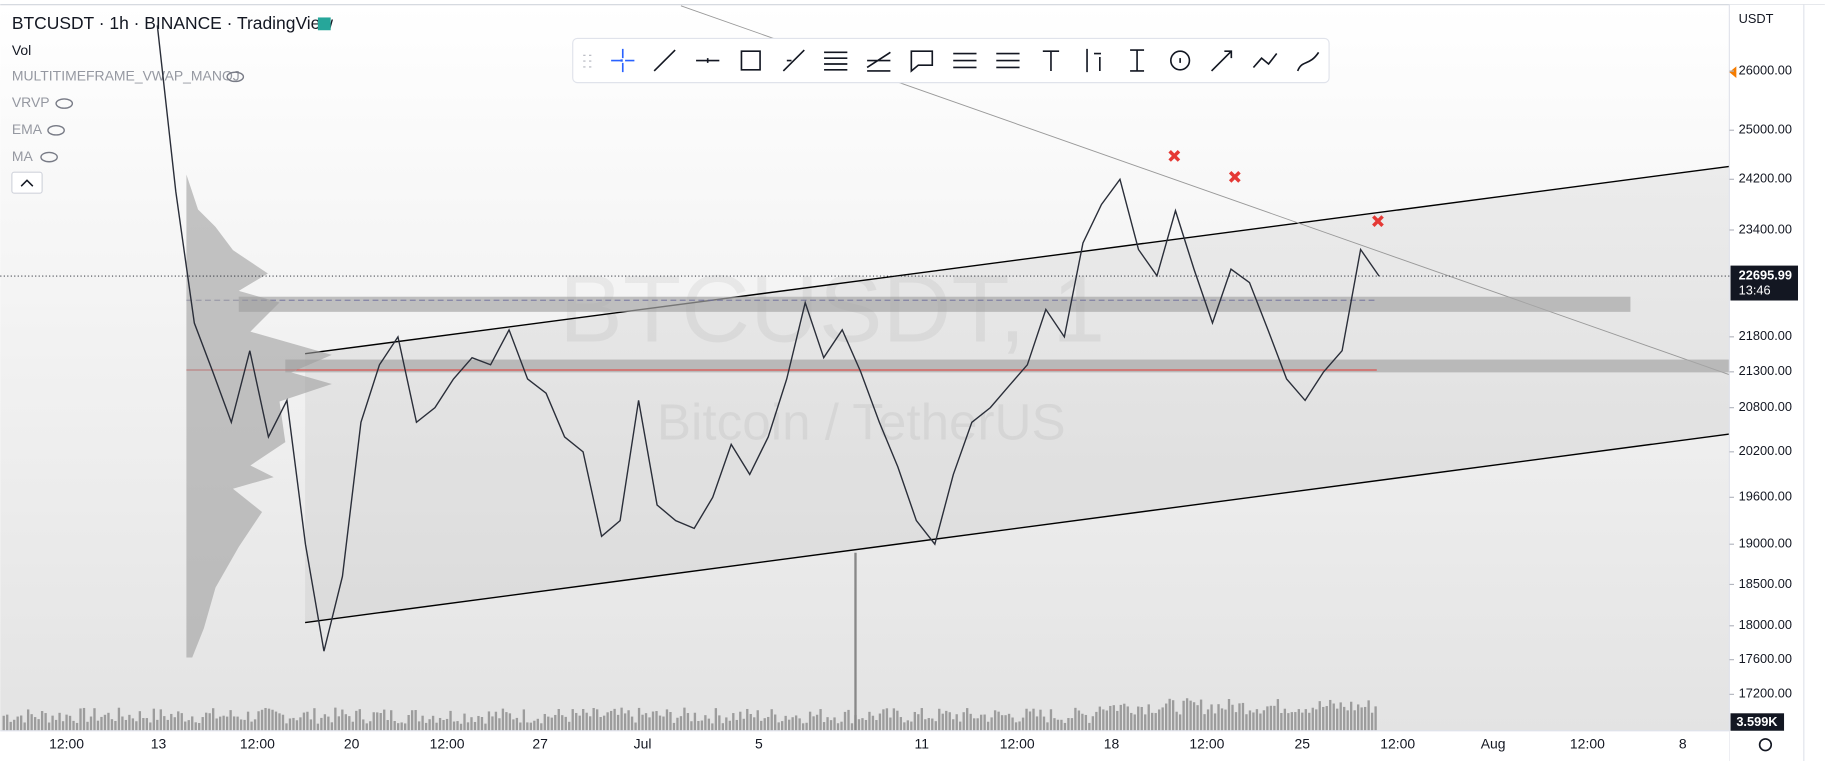  Describe the element at coordinates (1765, 335) in the screenshot. I see `y-tick-label: 21800.00` at that location.